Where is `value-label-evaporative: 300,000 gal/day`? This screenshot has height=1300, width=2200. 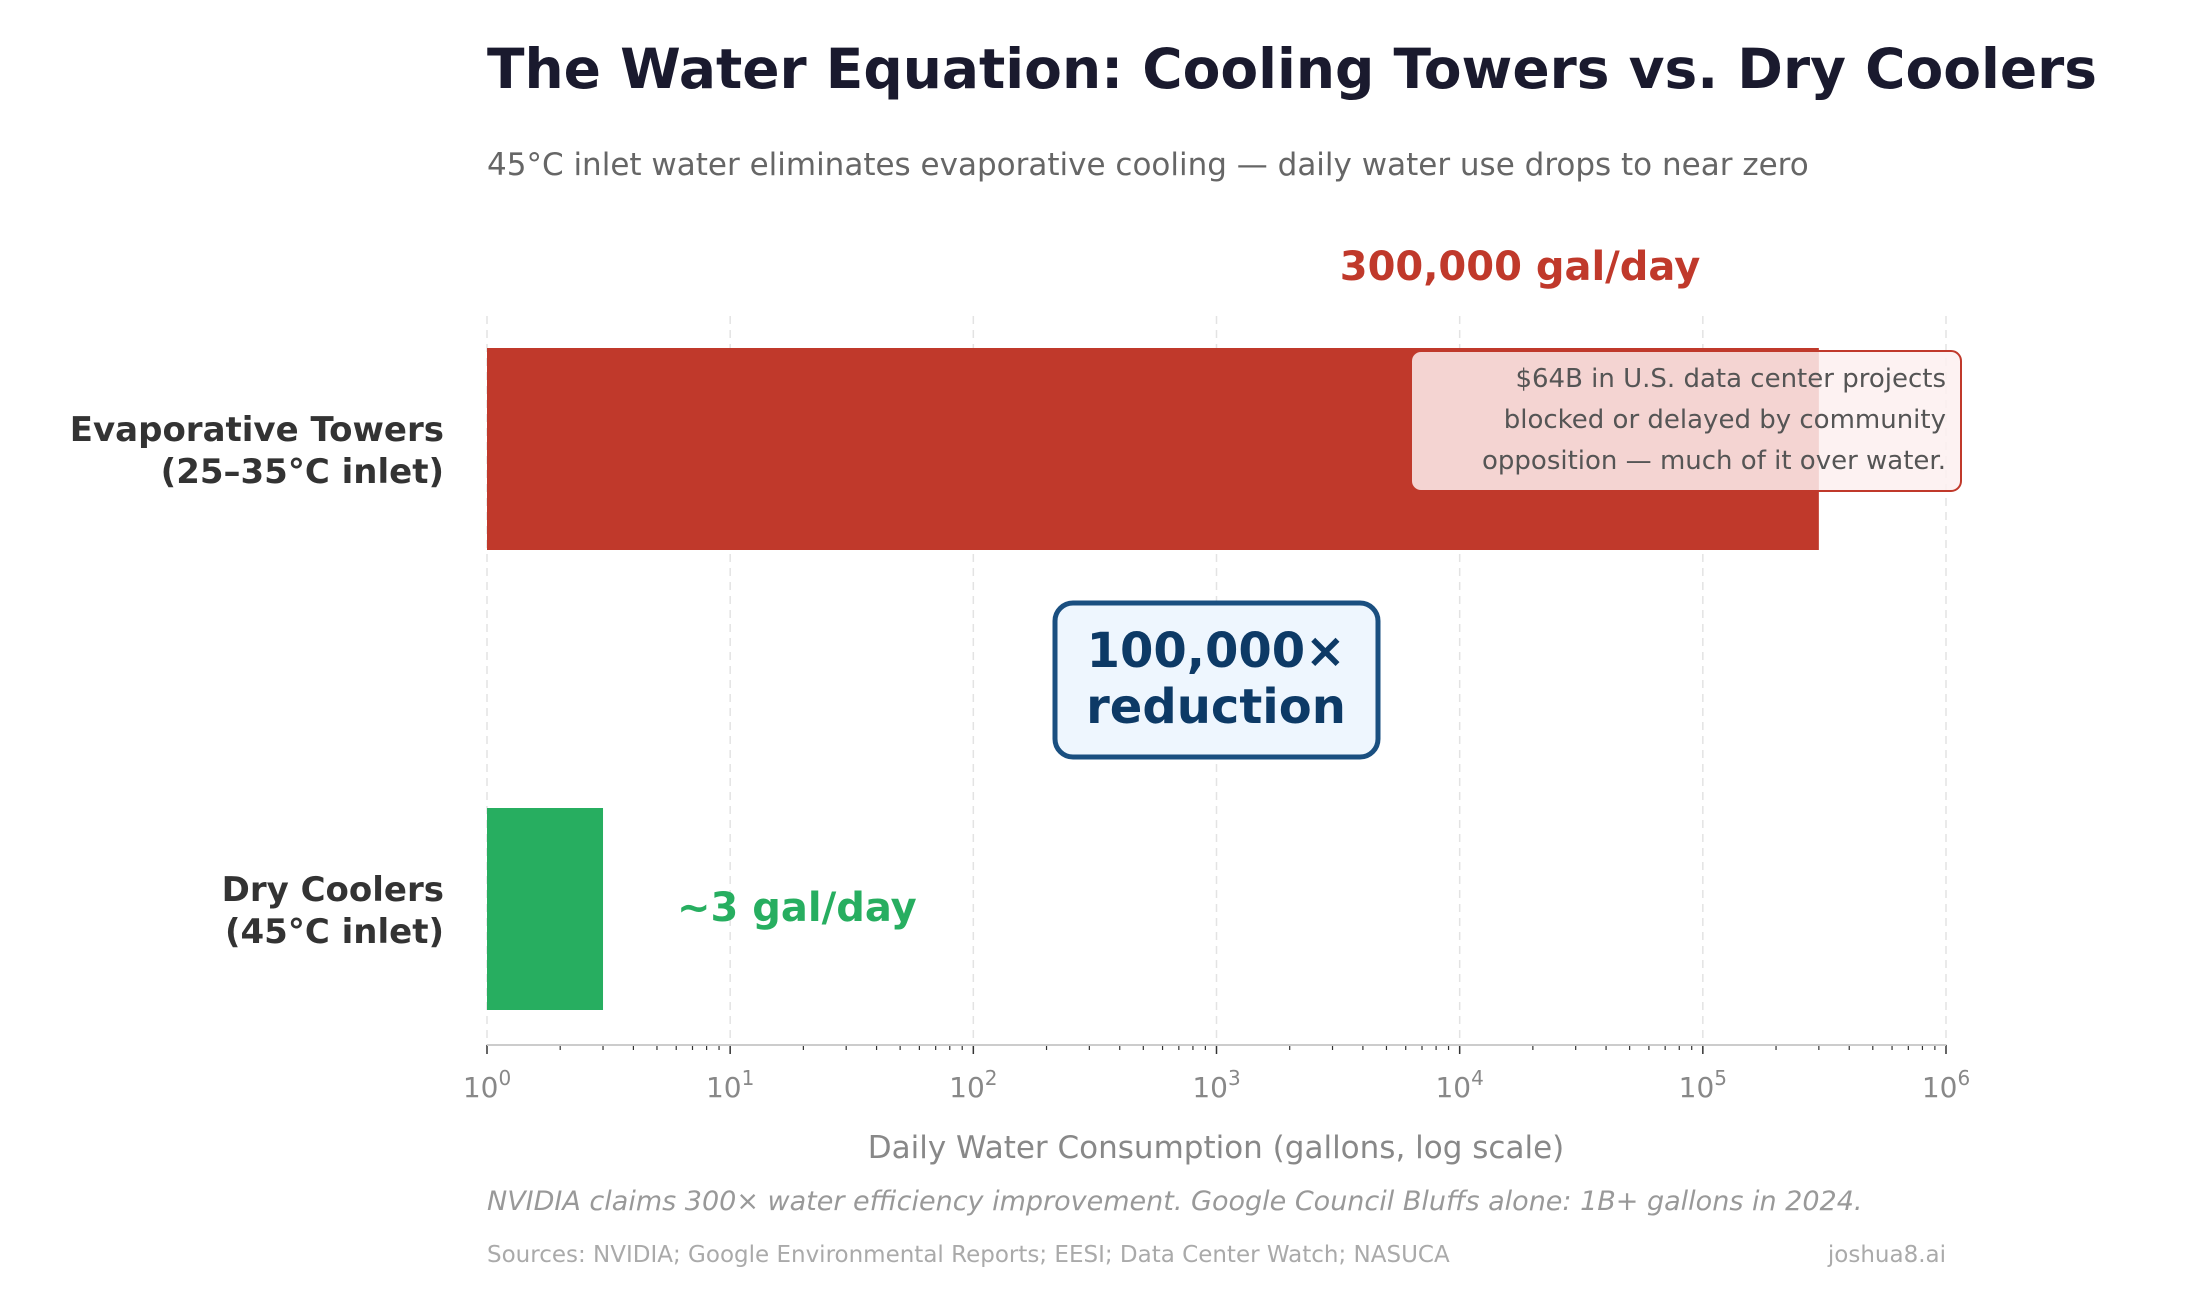
value-label-evaporative: 300,000 gal/day is located at coordinates (1520, 267).